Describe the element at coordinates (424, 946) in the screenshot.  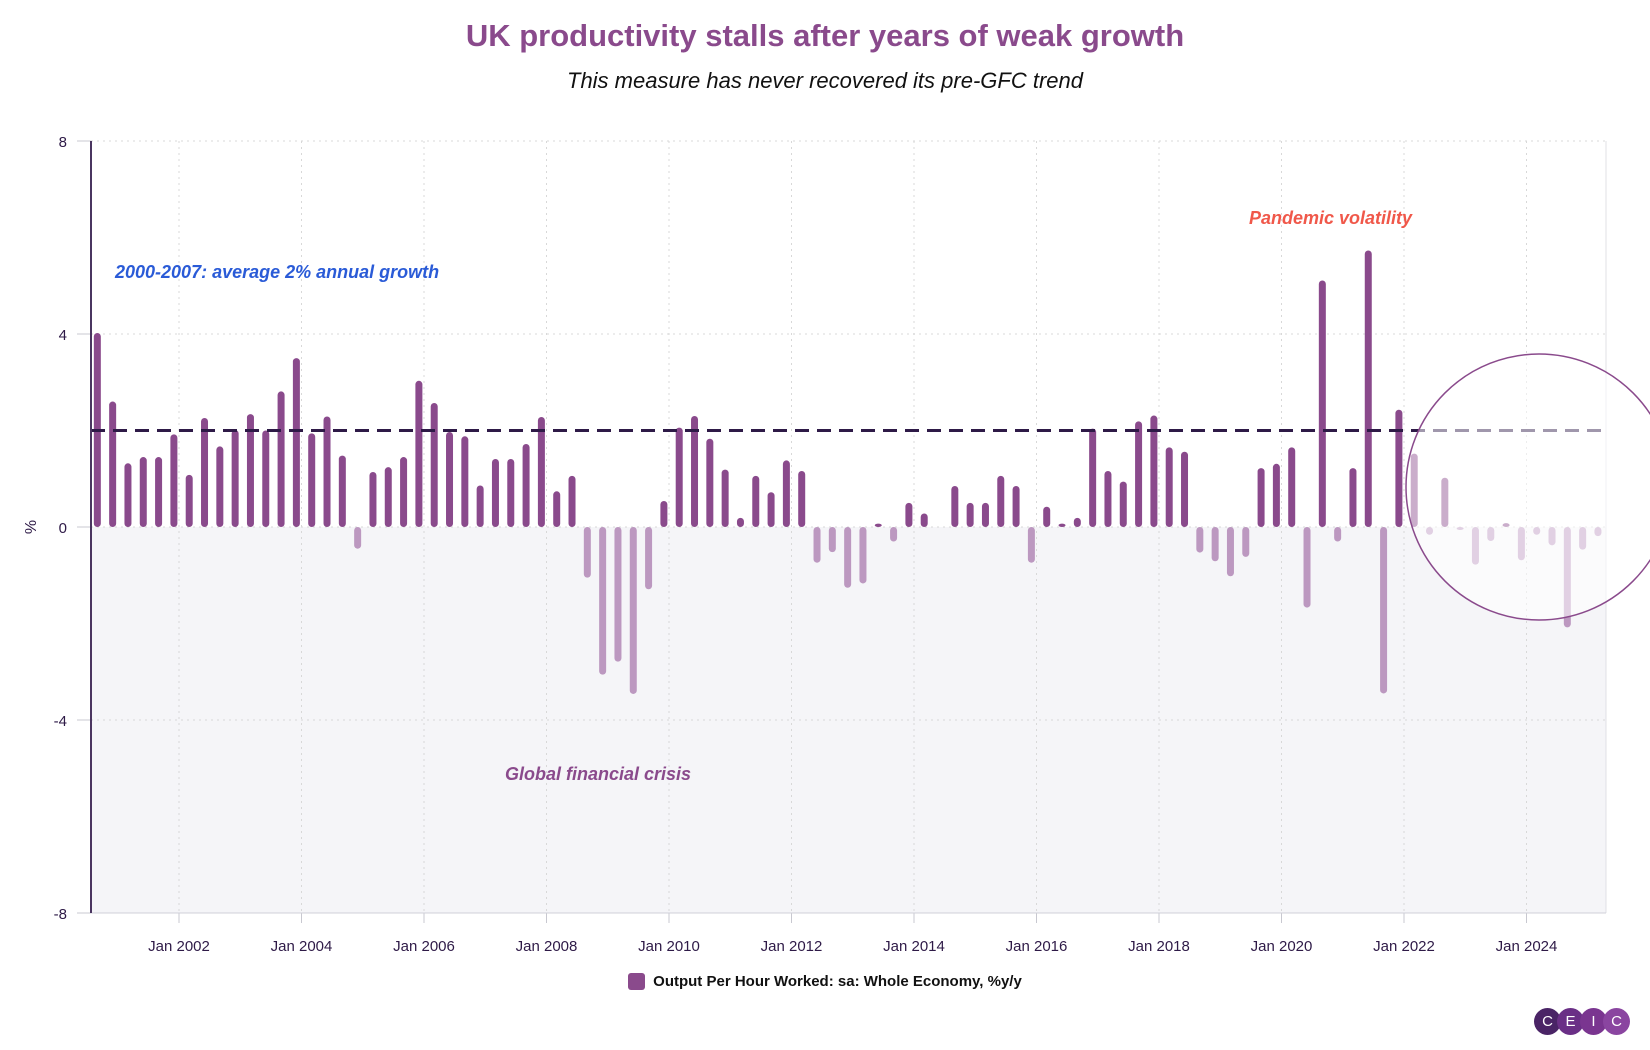
I see `x-tick-label: Jan 2006` at that location.